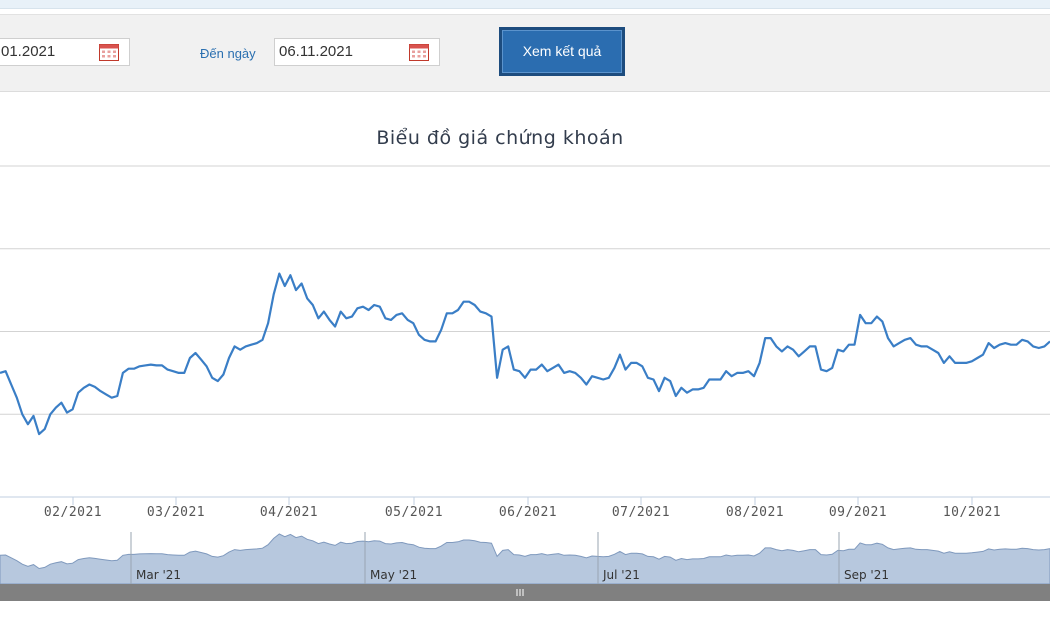 This screenshot has width=1050, height=630. Describe the element at coordinates (73, 512) in the screenshot. I see `x-tick-label: 02/2021` at that location.